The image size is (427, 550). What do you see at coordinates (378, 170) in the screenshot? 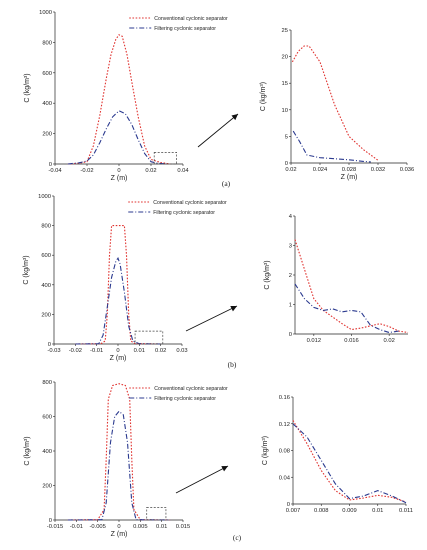
I see `x-tick-label: 0.032` at bounding box center [378, 170].